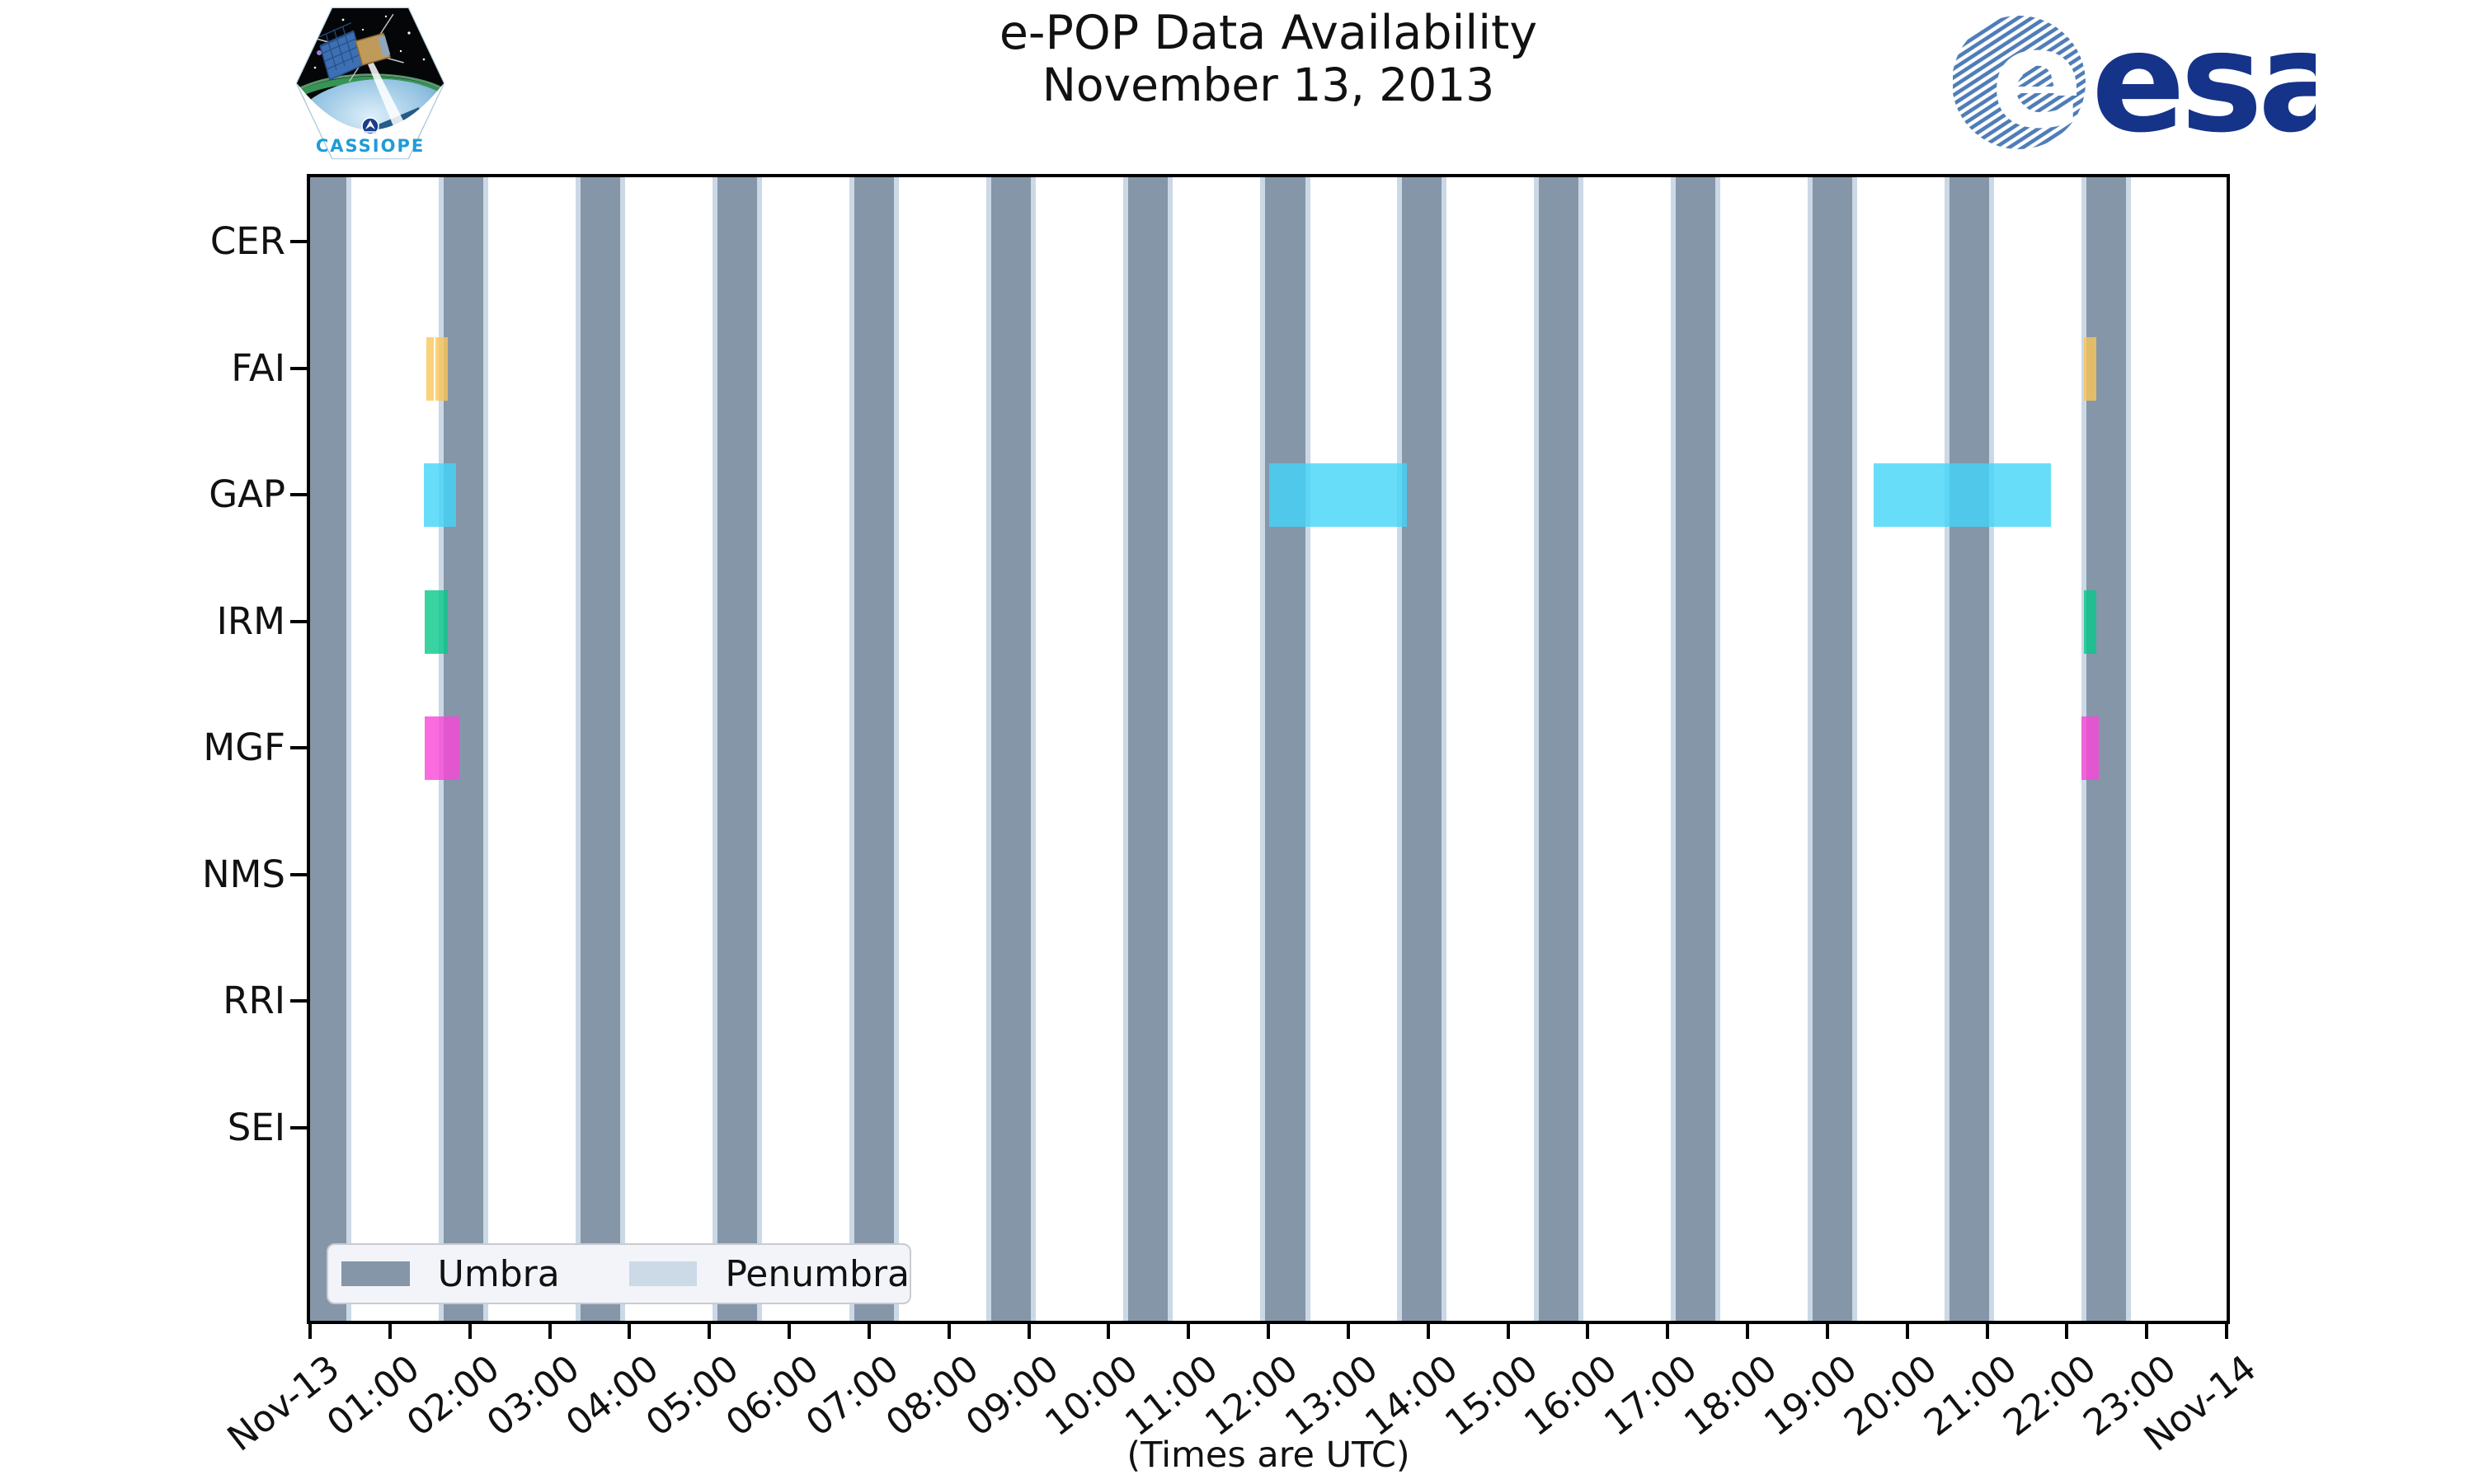  What do you see at coordinates (250, 621) in the screenshot?
I see `y-tick-label-irm: IRM` at bounding box center [250, 621].